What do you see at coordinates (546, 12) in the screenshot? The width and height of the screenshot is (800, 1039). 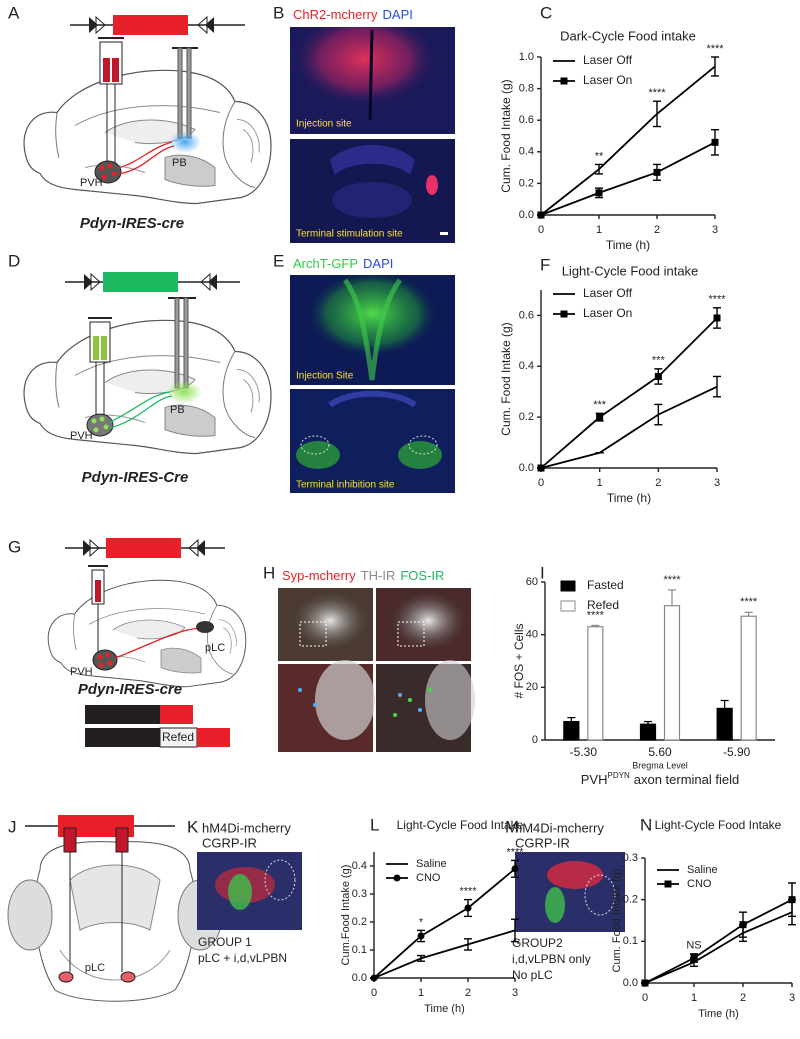 I see `panel-letter: C` at bounding box center [546, 12].